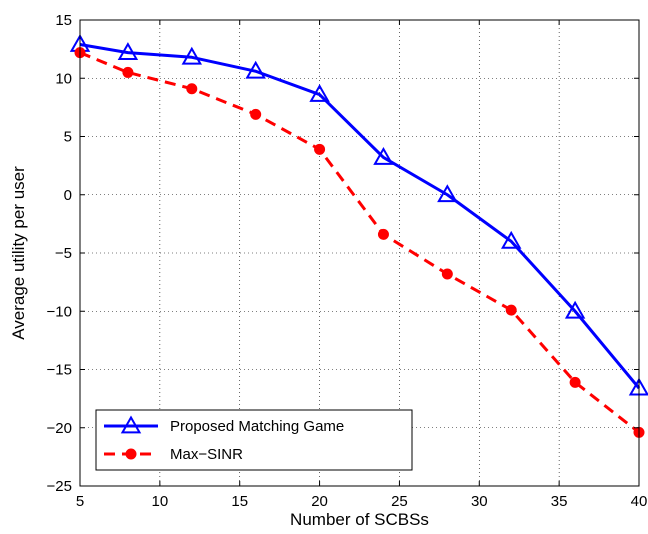  I want to click on legend: Proposed Matching Game Max−SINR, so click(254, 440).